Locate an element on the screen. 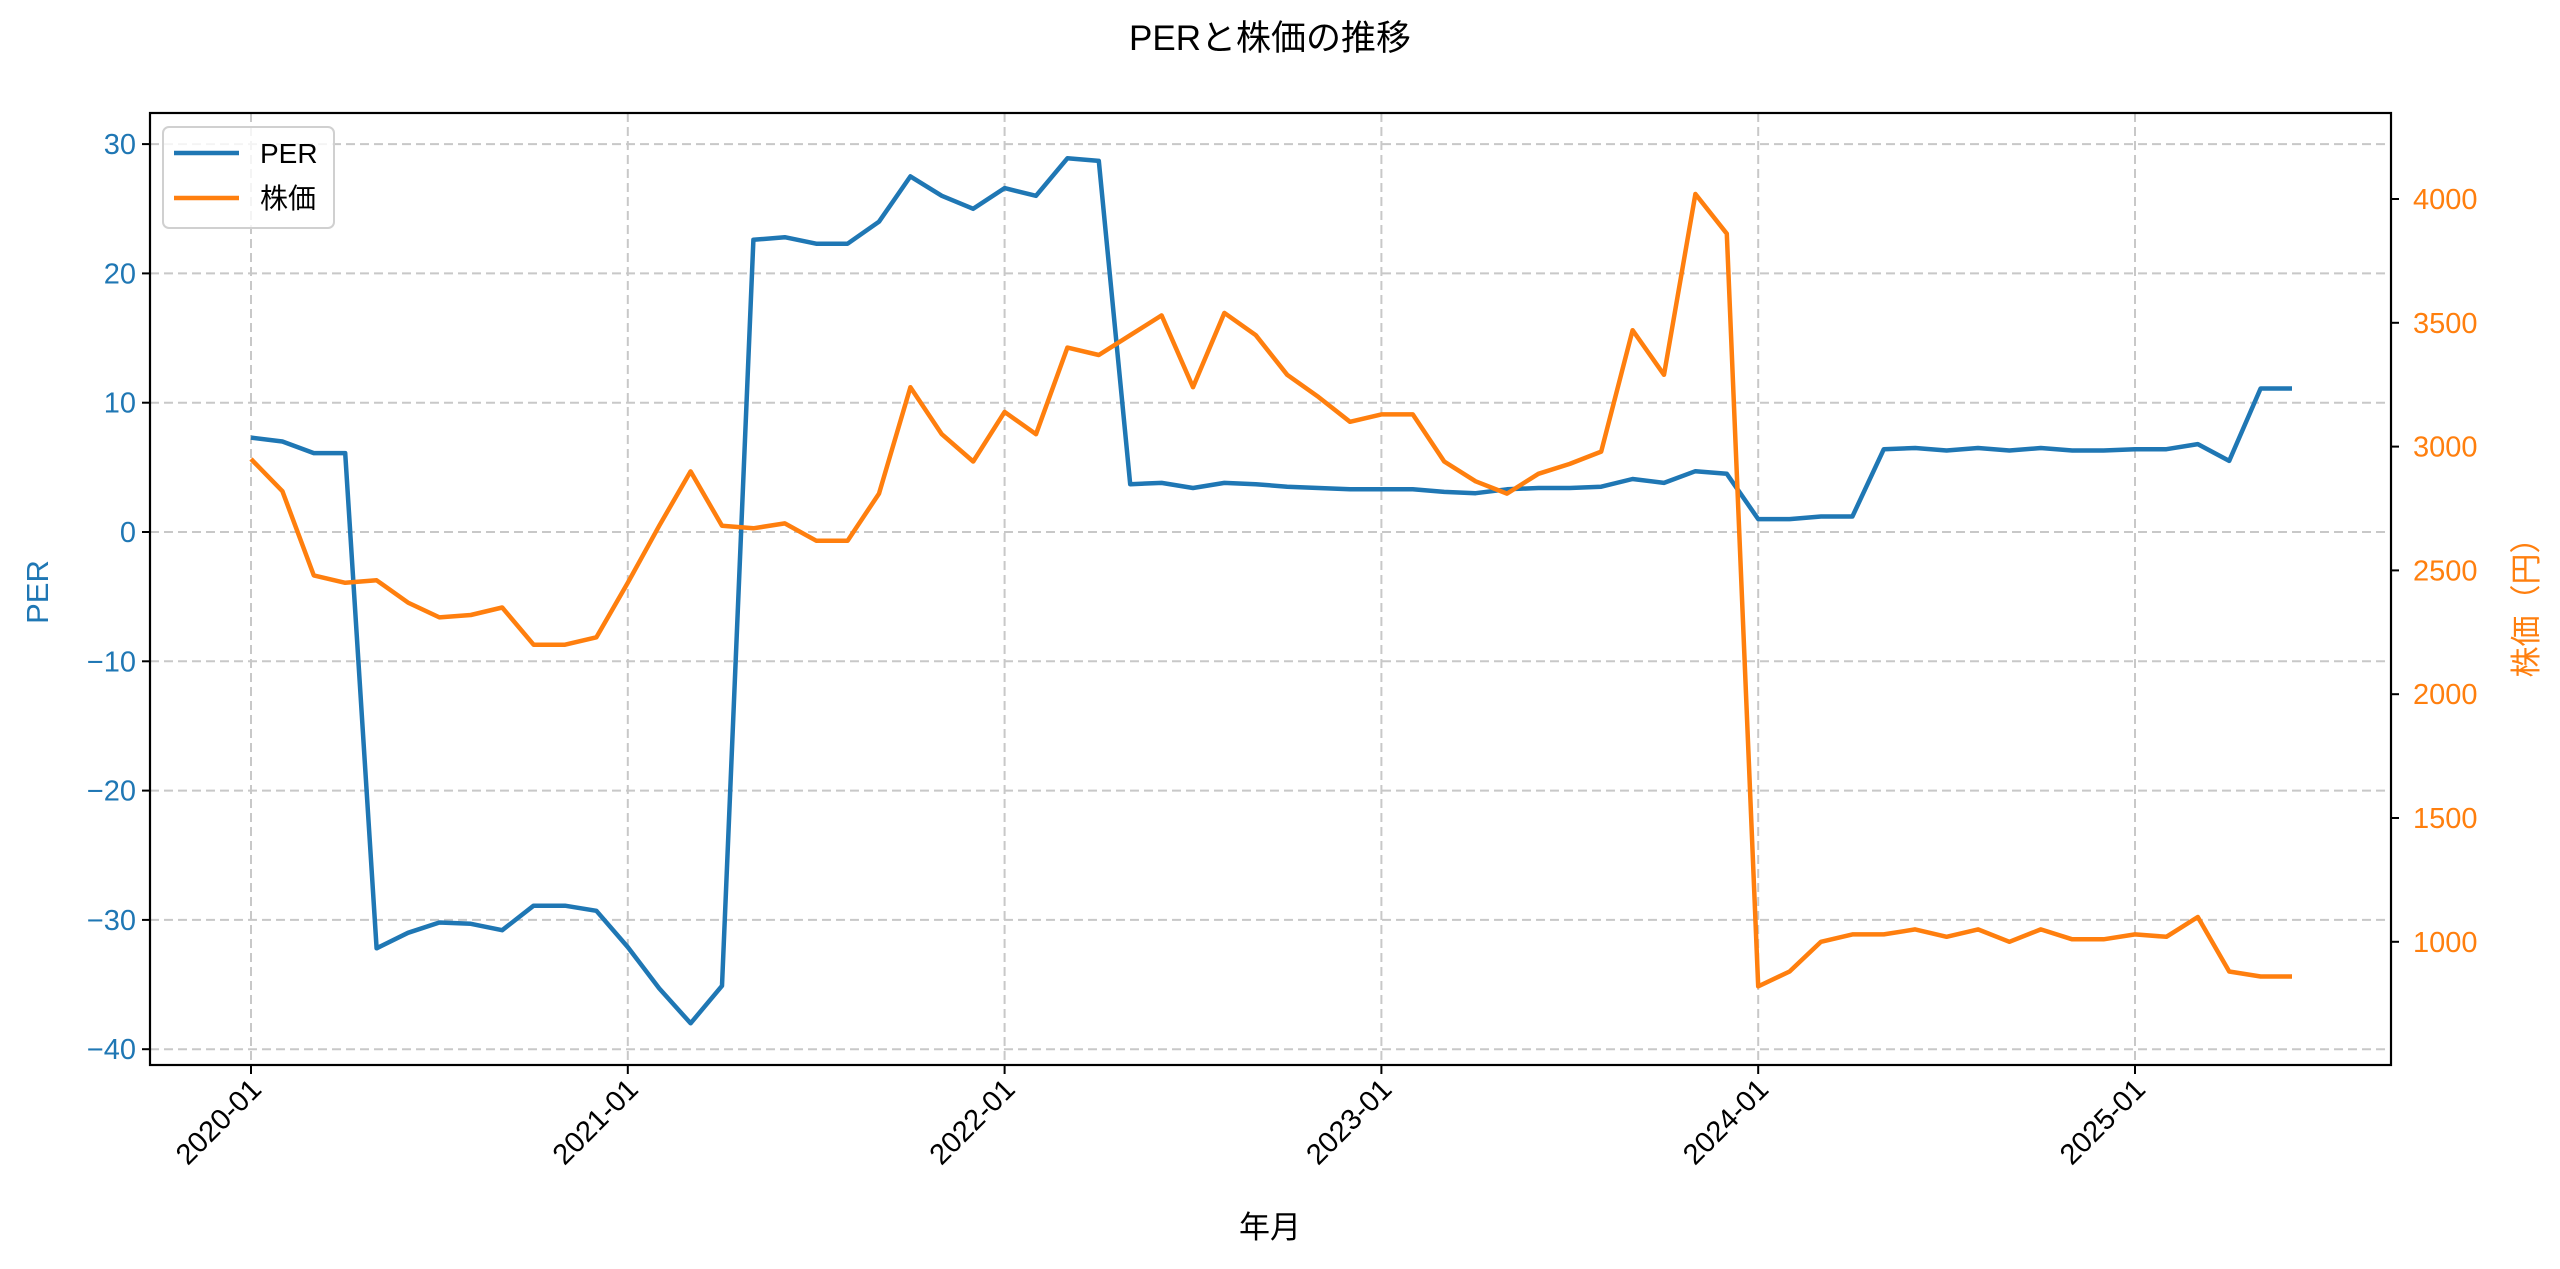 This screenshot has height=1269, width=2560. y-right-tick-label: 3000 is located at coordinates (2445, 448).